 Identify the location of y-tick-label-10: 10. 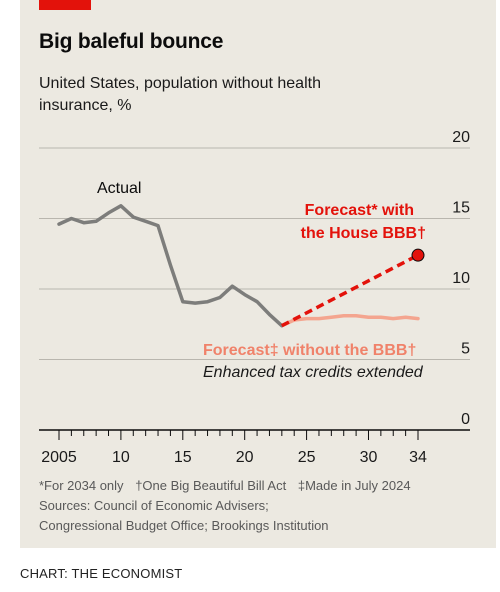
(461, 278).